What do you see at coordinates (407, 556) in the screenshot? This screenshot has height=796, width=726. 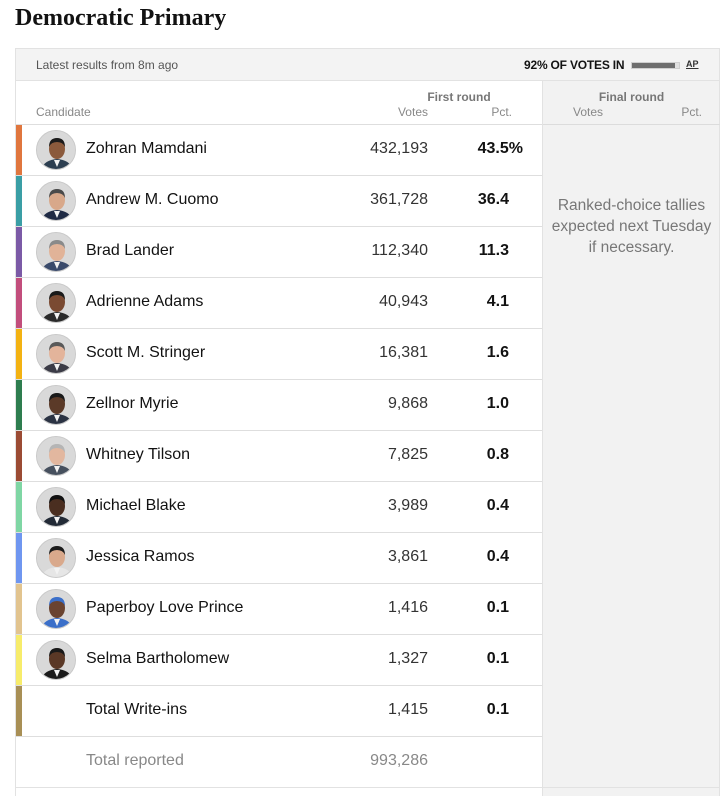 I see `candidate-votes: 3,861` at bounding box center [407, 556].